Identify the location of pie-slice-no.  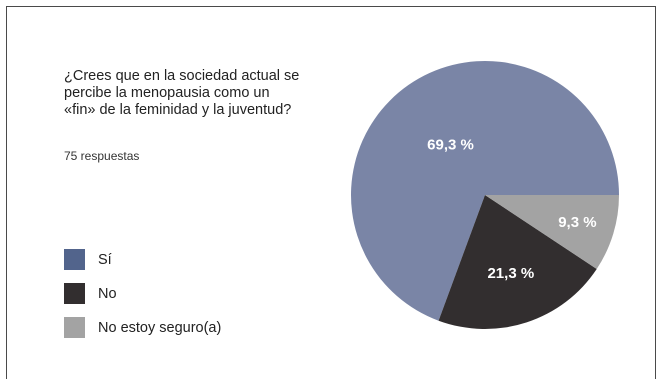
(517, 262).